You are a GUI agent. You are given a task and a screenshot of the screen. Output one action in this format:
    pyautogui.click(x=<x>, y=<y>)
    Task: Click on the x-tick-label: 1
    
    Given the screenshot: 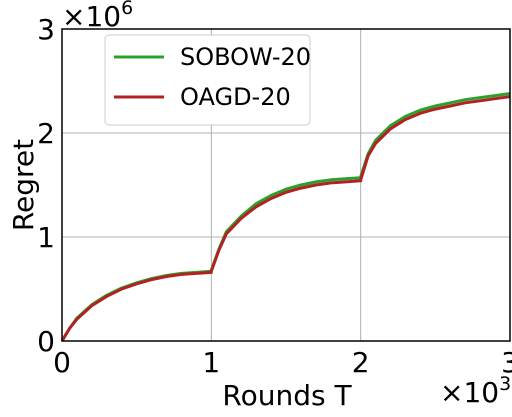 What is the action you would take?
    pyautogui.click(x=211, y=362)
    